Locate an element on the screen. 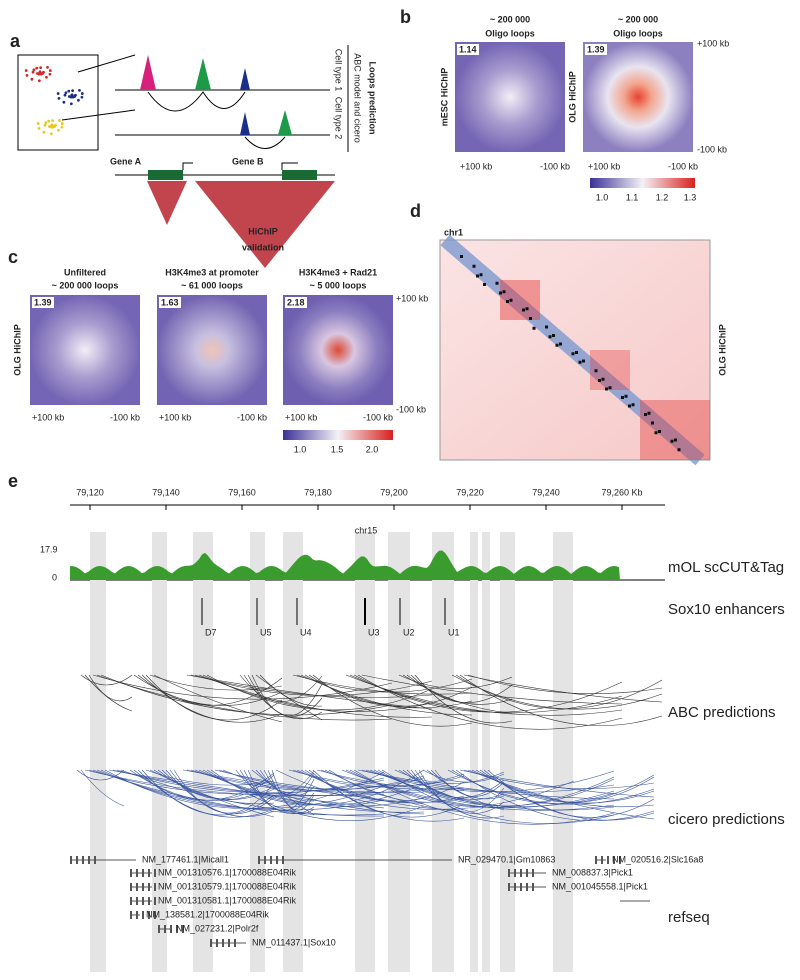  tss-arrow is located at coordinates (289, 166).